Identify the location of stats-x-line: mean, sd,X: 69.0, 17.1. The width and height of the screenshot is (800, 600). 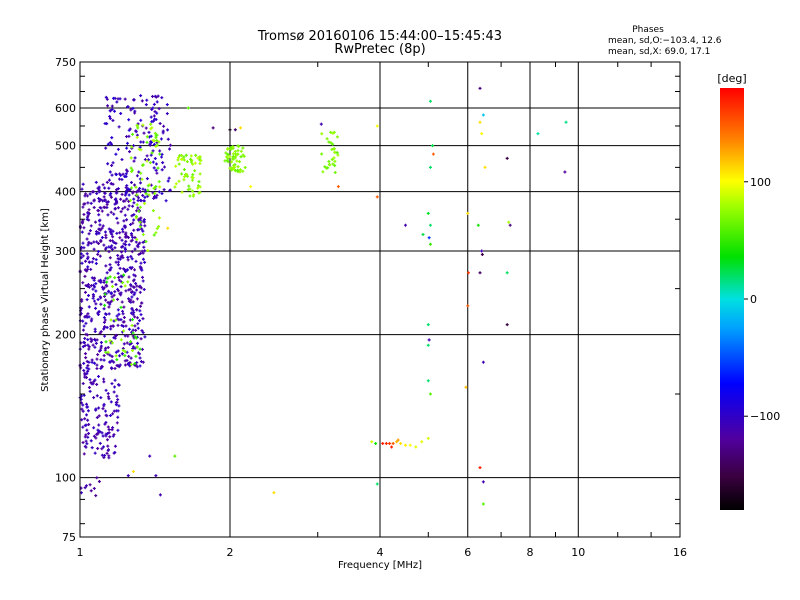
(659, 52).